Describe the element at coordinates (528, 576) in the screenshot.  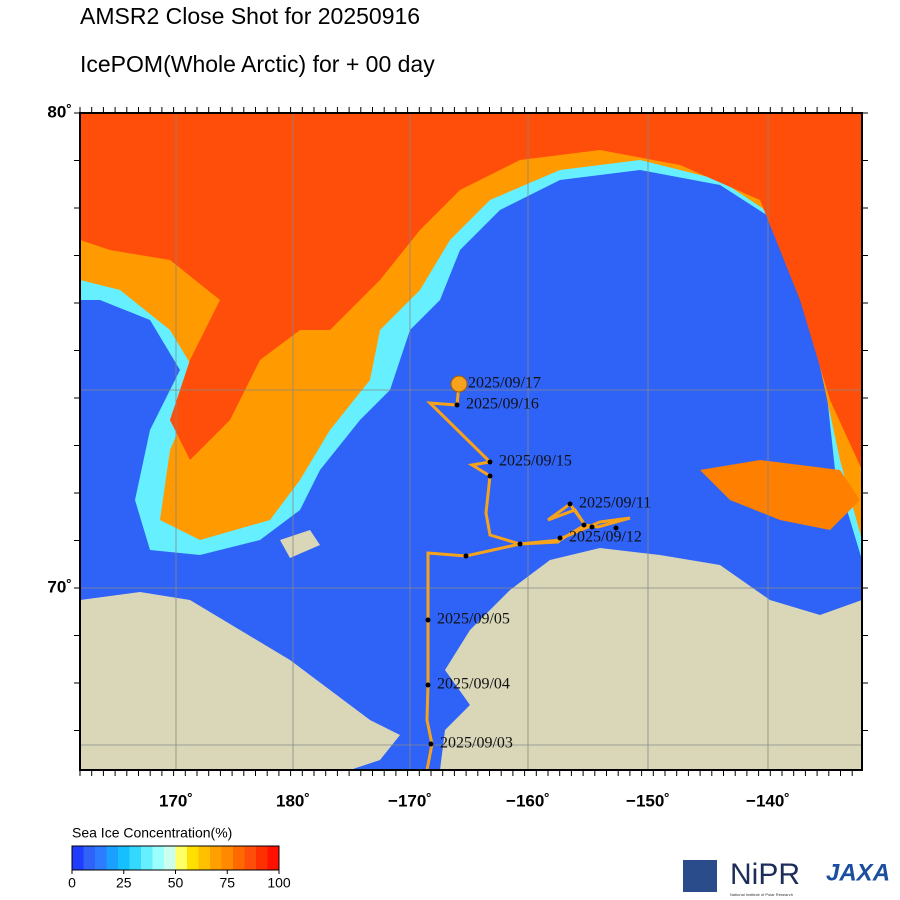
I see `ship-track` at that location.